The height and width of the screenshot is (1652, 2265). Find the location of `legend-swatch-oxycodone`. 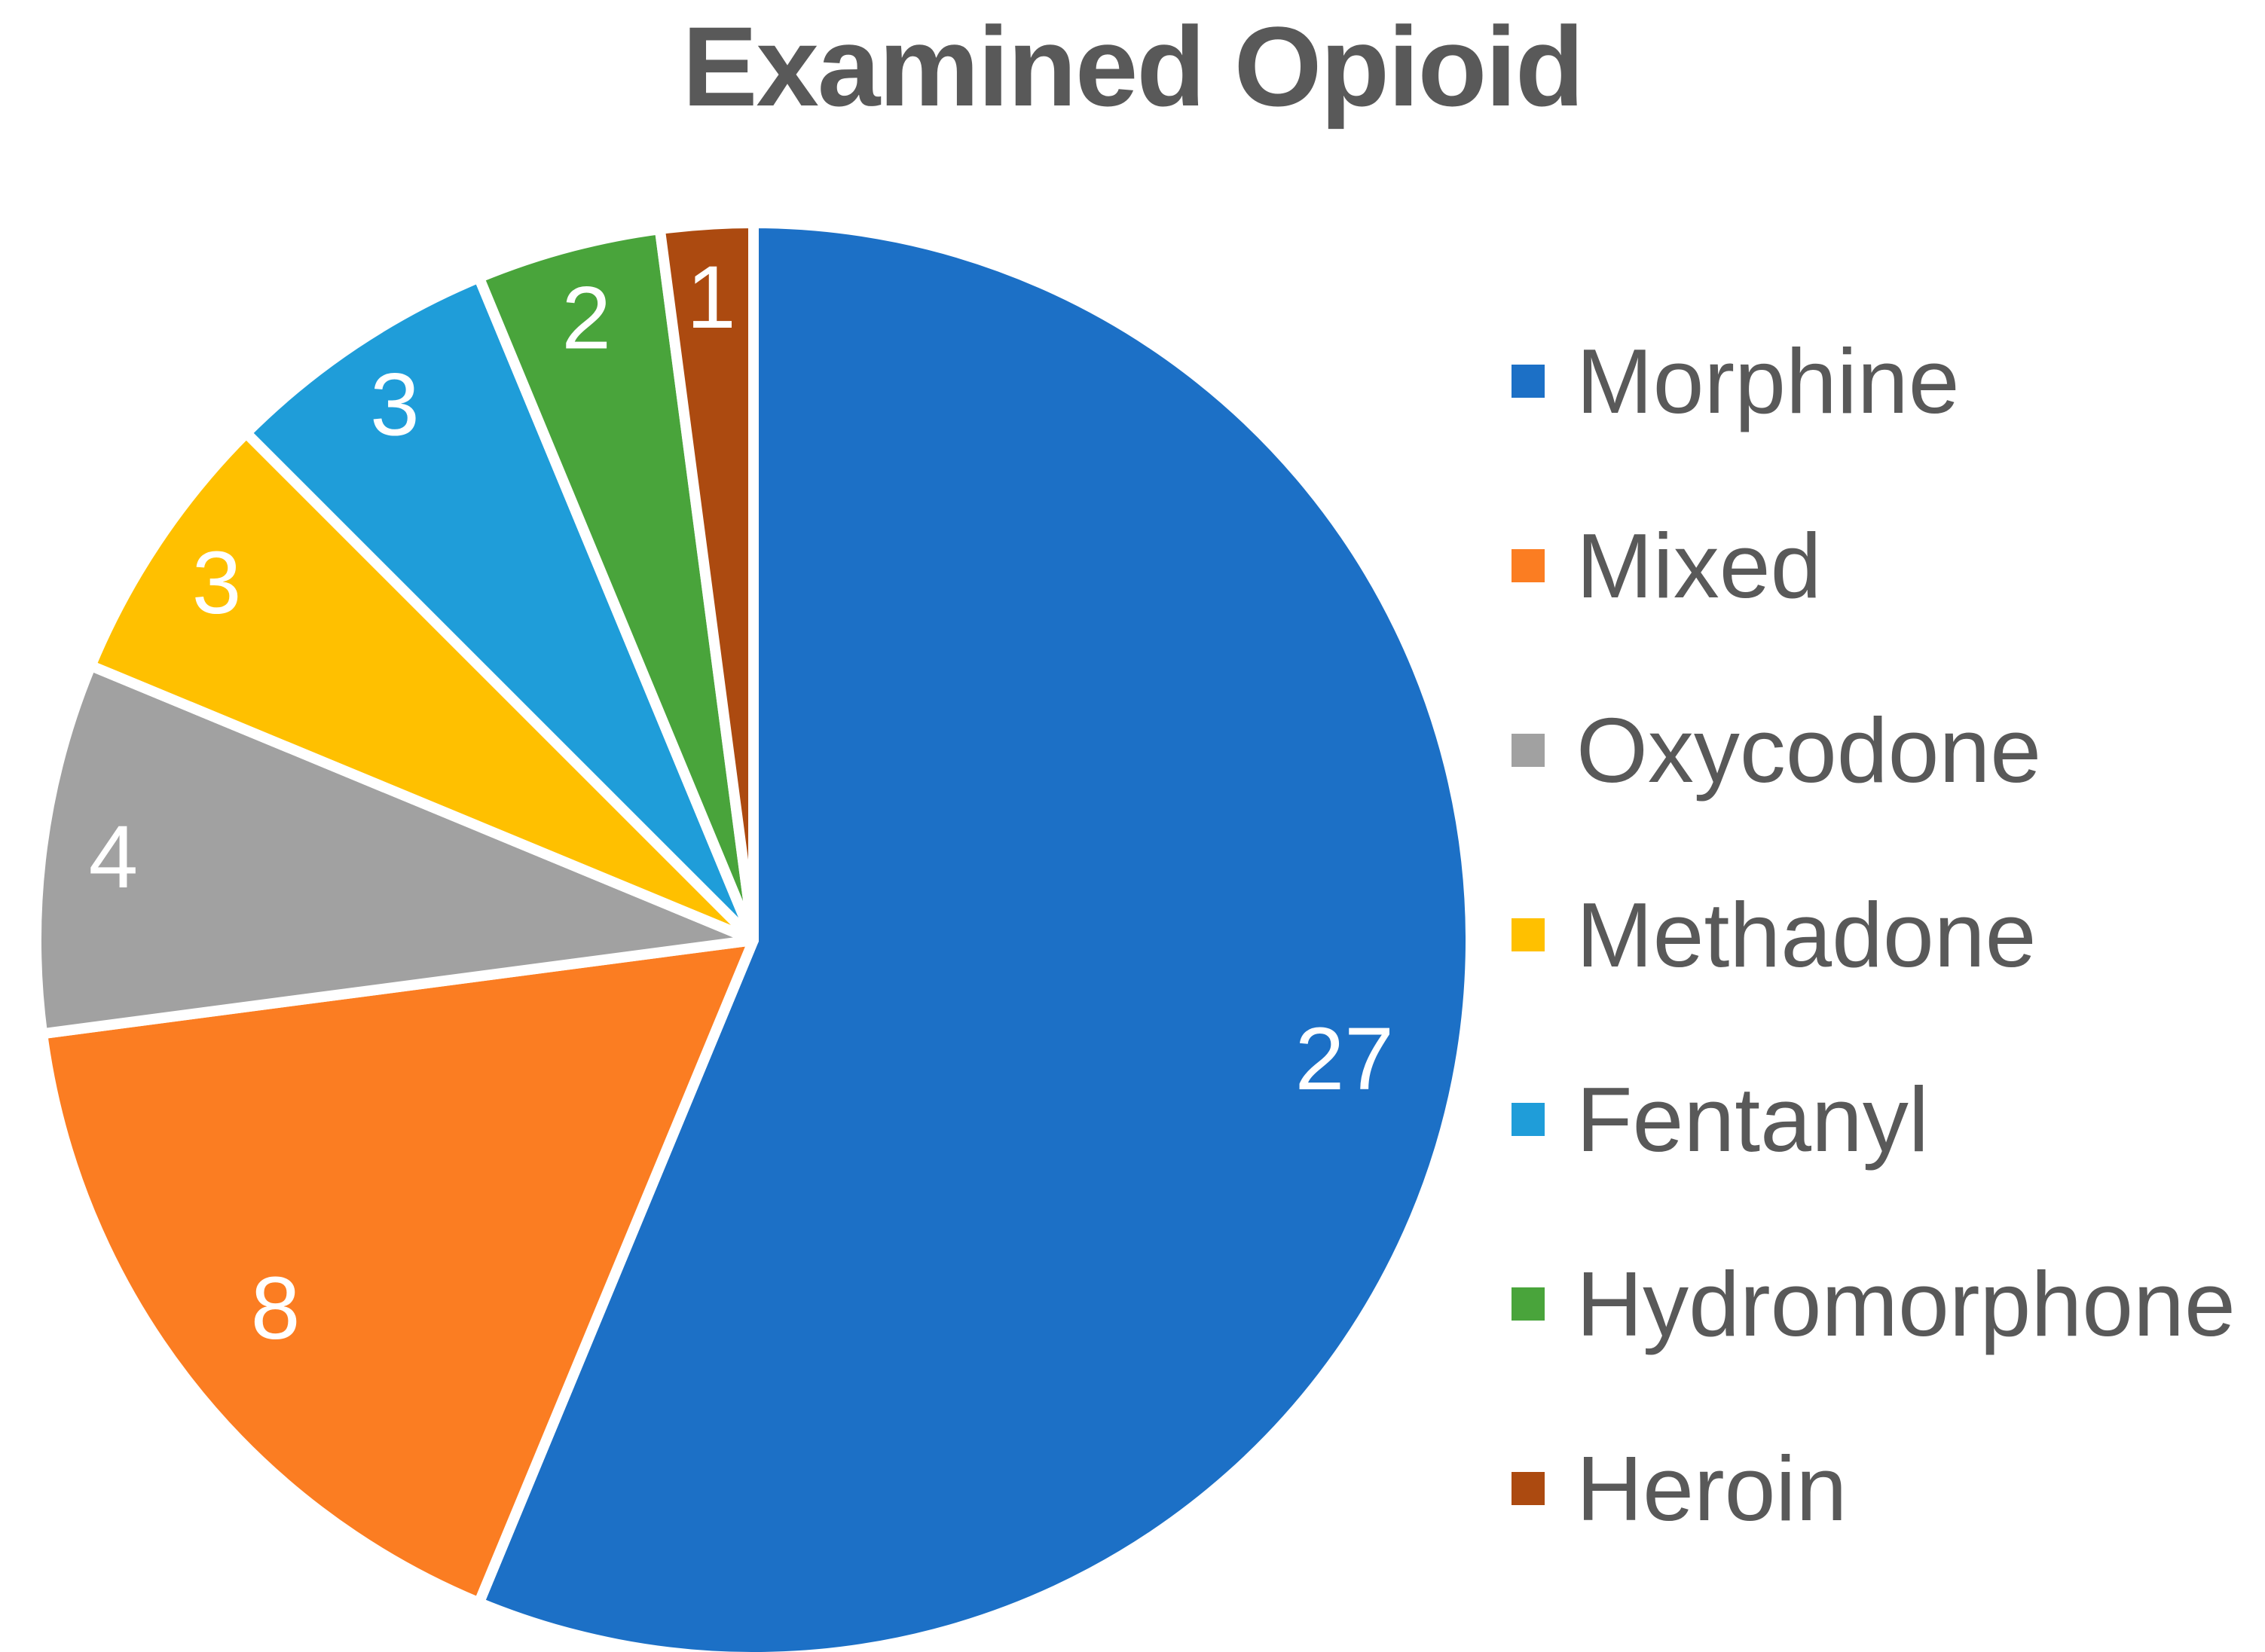

legend-swatch-oxycodone is located at coordinates (1528, 750).